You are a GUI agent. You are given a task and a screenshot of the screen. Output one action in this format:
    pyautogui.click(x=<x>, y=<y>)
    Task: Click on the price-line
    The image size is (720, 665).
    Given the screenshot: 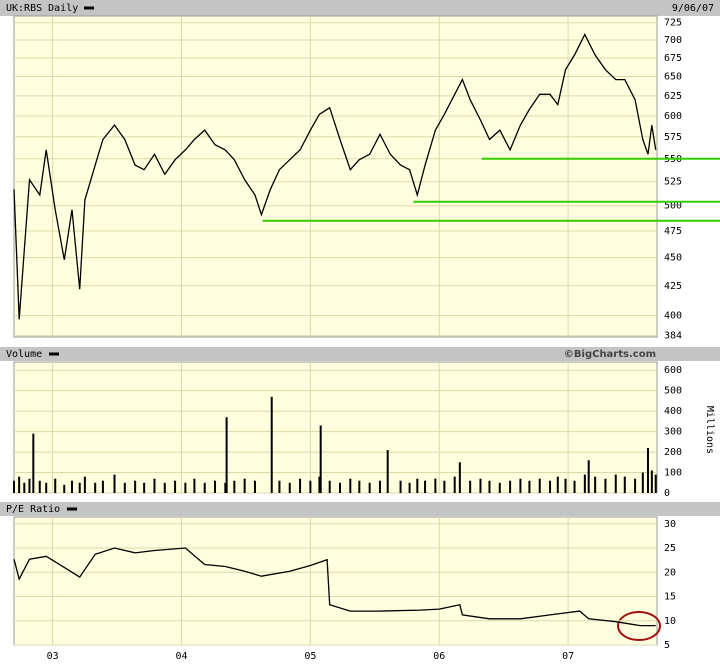 What is the action you would take?
    pyautogui.click(x=334, y=587)
    